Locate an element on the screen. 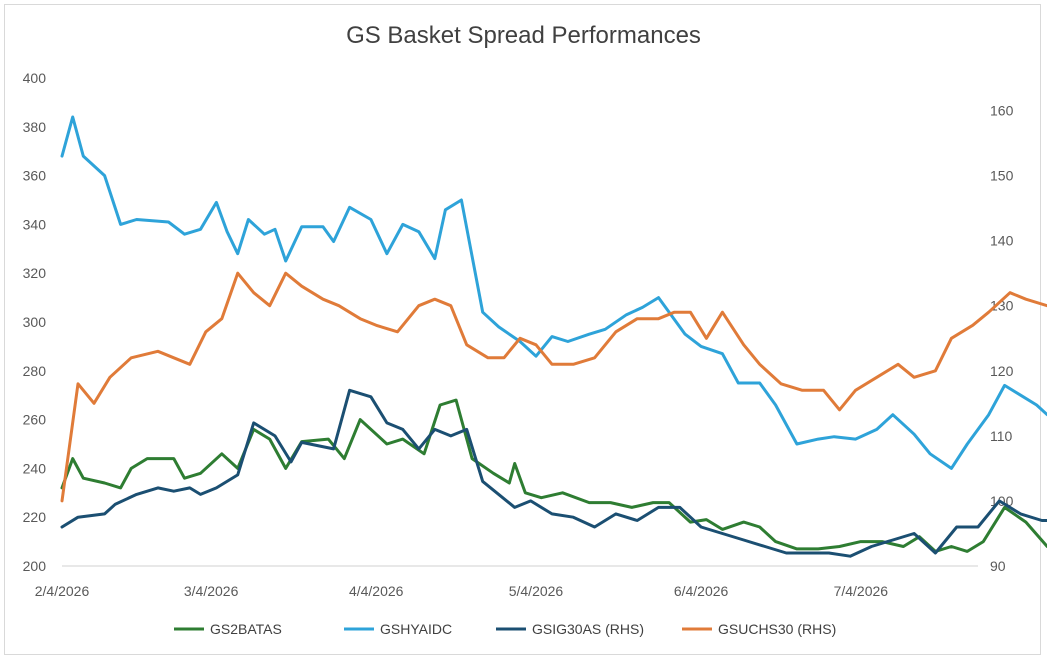 The height and width of the screenshot is (661, 1047). y-left-tick-label: 340 is located at coordinates (35, 224).